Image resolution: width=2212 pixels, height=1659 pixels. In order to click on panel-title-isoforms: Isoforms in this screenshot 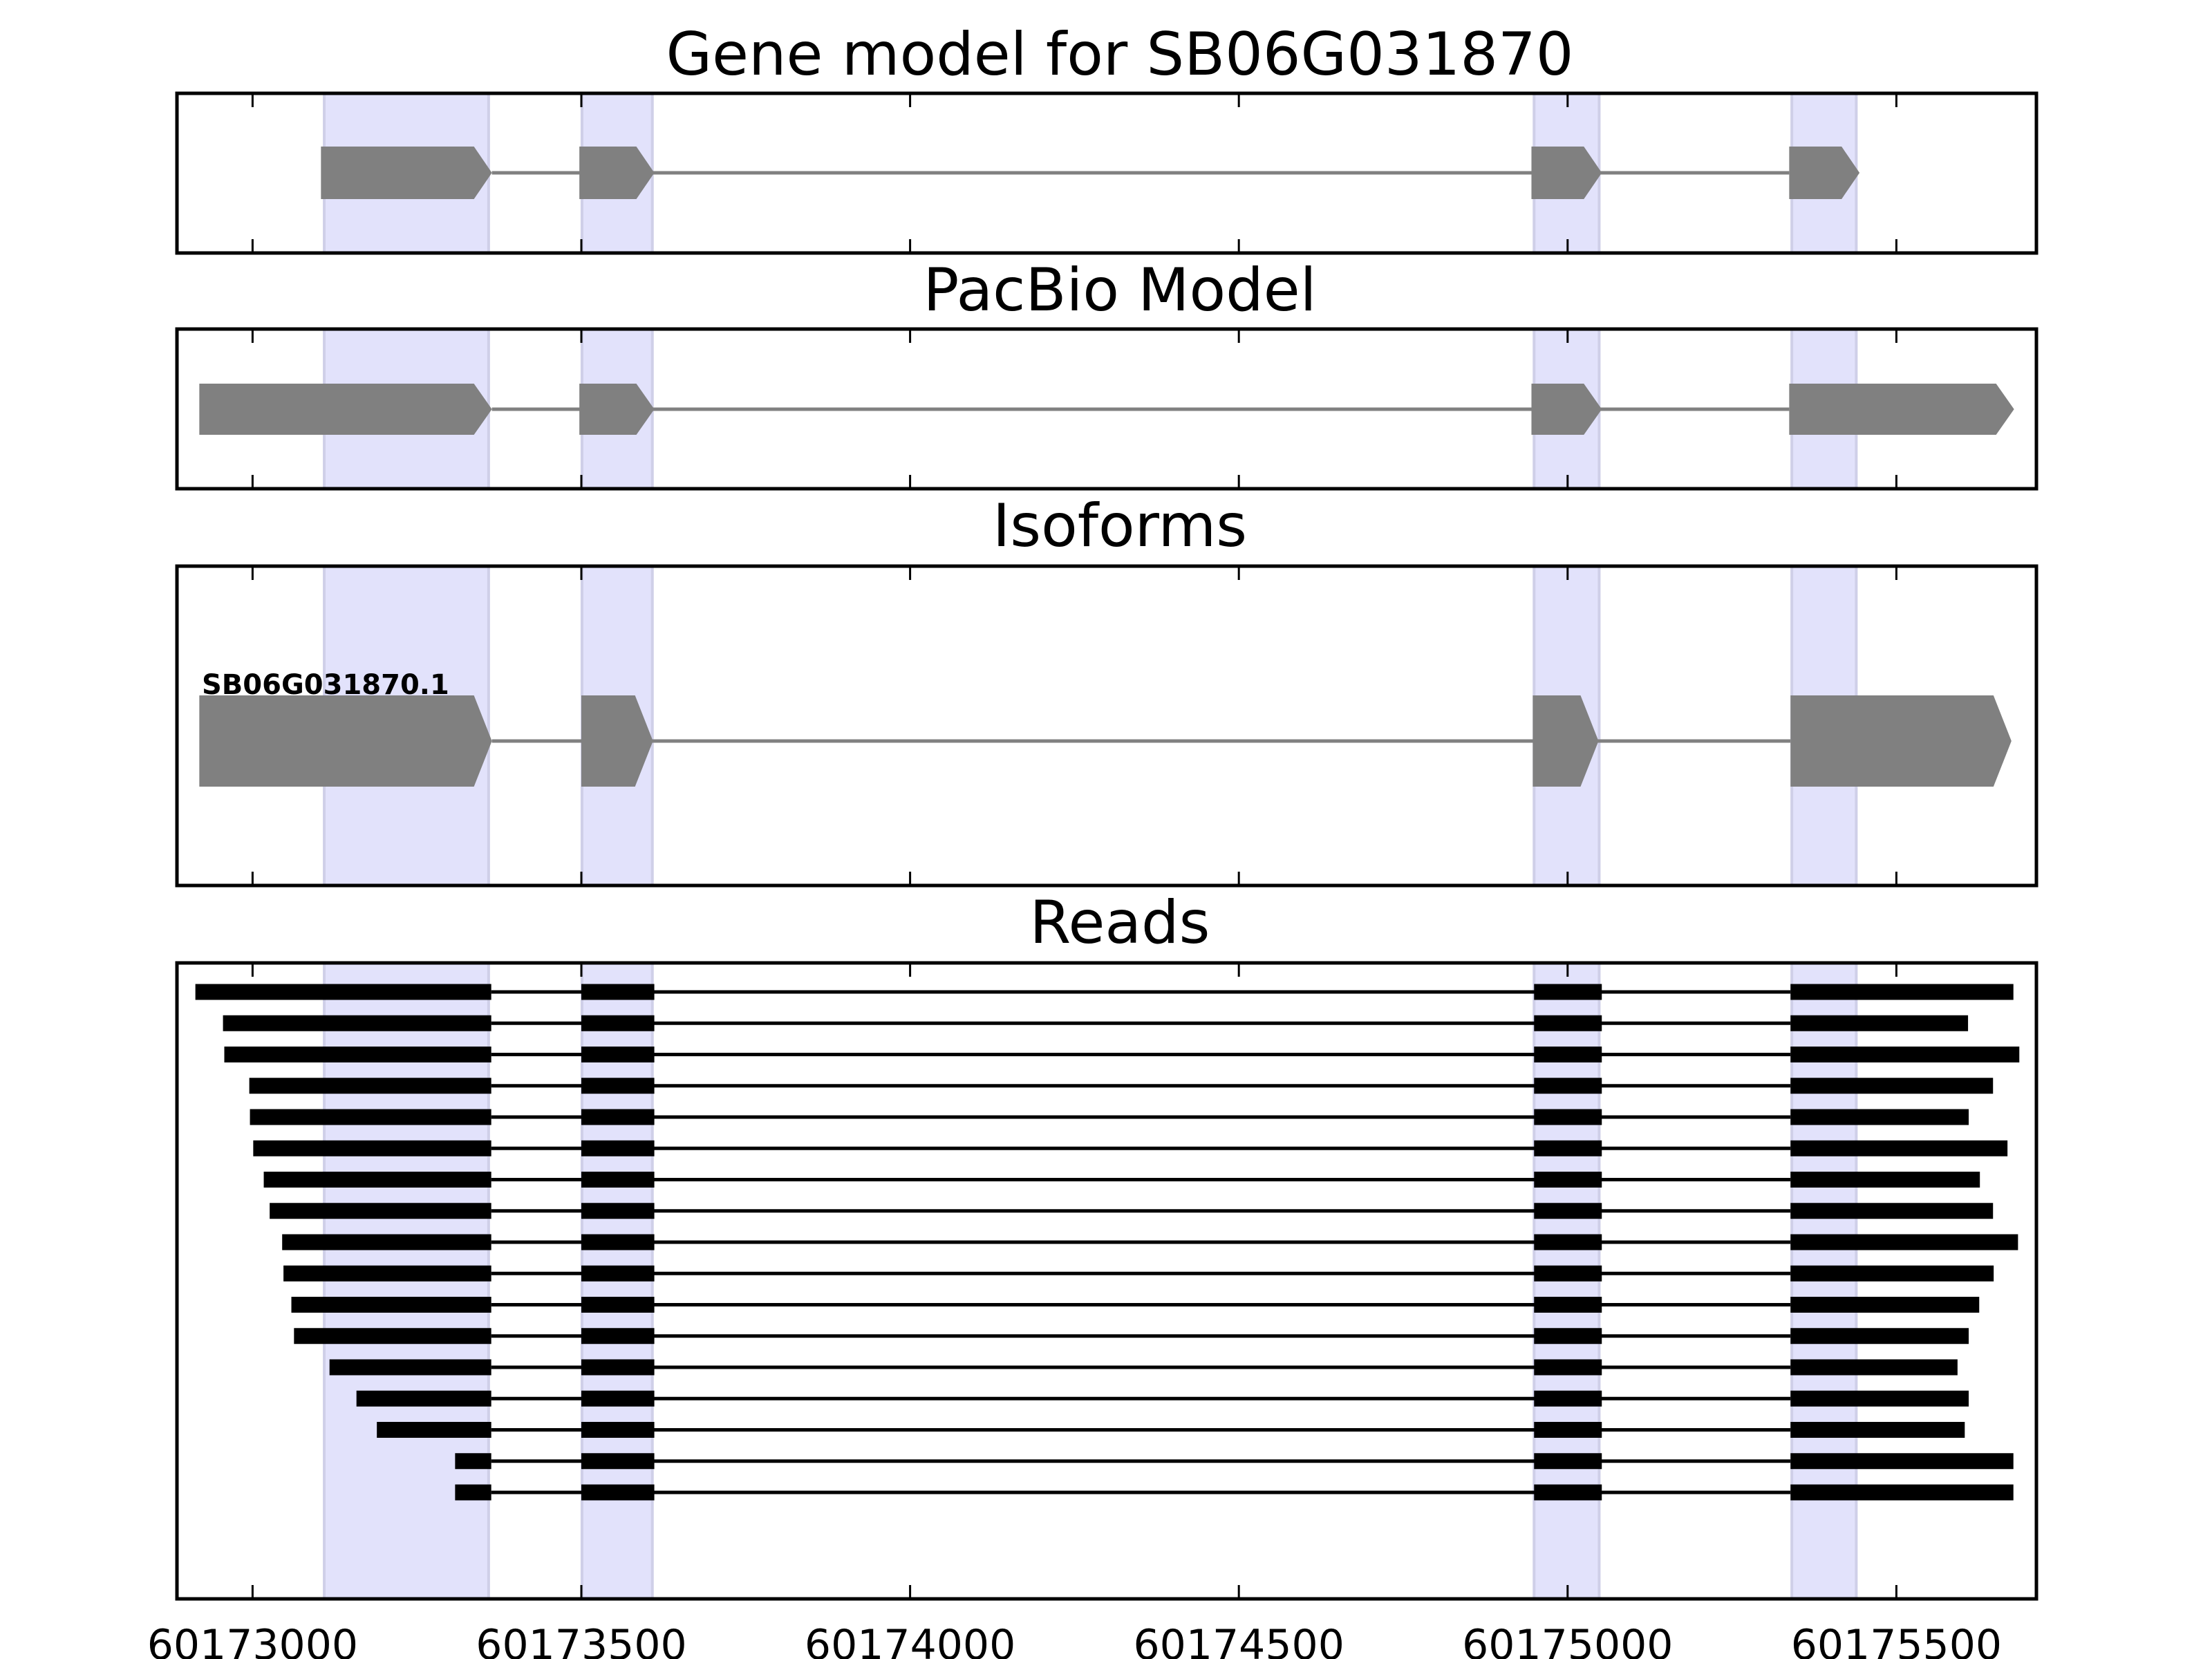, I will do `click(1120, 526)`.